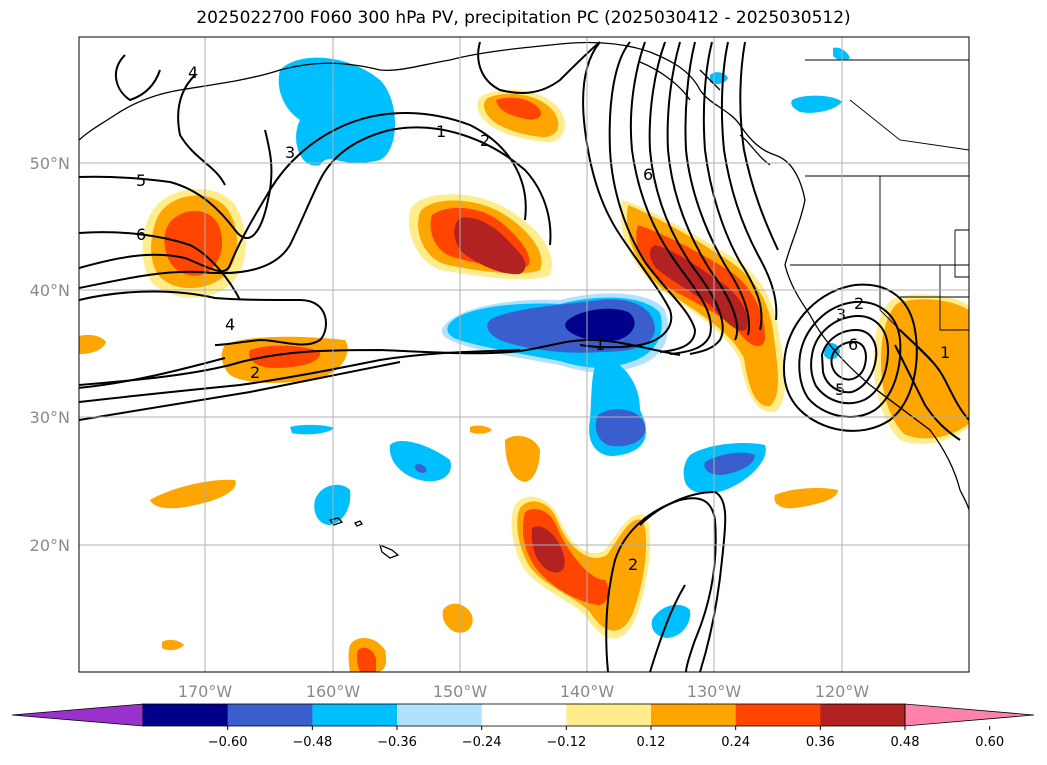 This screenshot has width=1047, height=765. Describe the element at coordinates (842, 691) in the screenshot. I see `lon-label-120w: 120°W` at that location.